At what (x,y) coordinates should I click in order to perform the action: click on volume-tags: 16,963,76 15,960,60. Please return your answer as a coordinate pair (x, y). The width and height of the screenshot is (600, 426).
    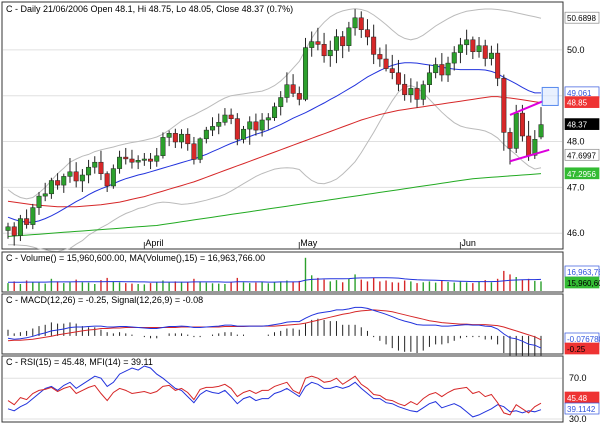
    Looking at the image, I should click on (582, 277).